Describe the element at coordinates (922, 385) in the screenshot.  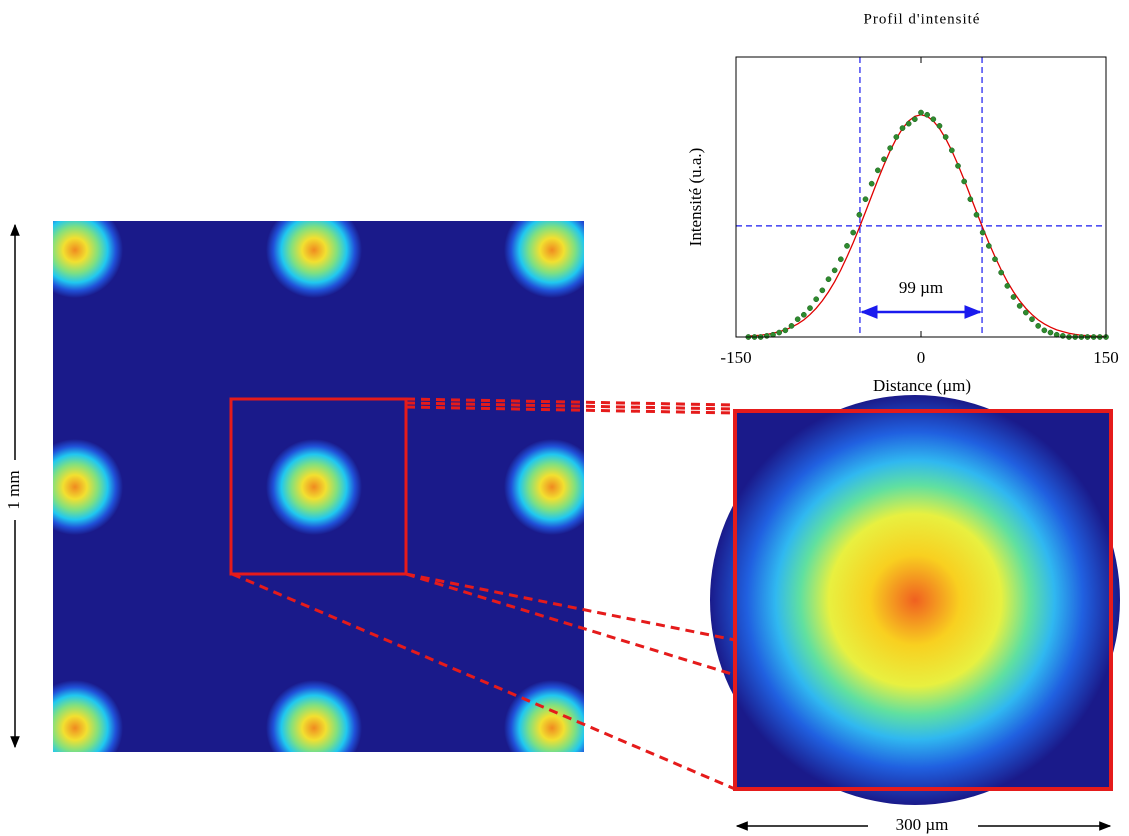
I see `x-axis-label: Distance (µm)` at that location.